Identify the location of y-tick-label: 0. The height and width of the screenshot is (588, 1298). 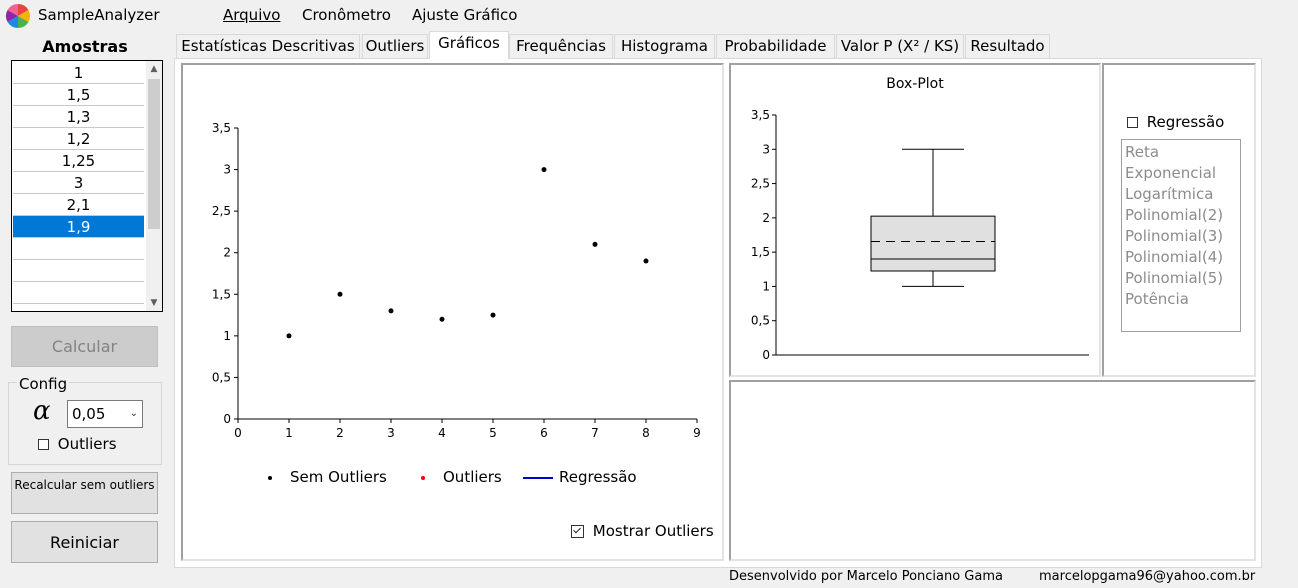
(227, 419).